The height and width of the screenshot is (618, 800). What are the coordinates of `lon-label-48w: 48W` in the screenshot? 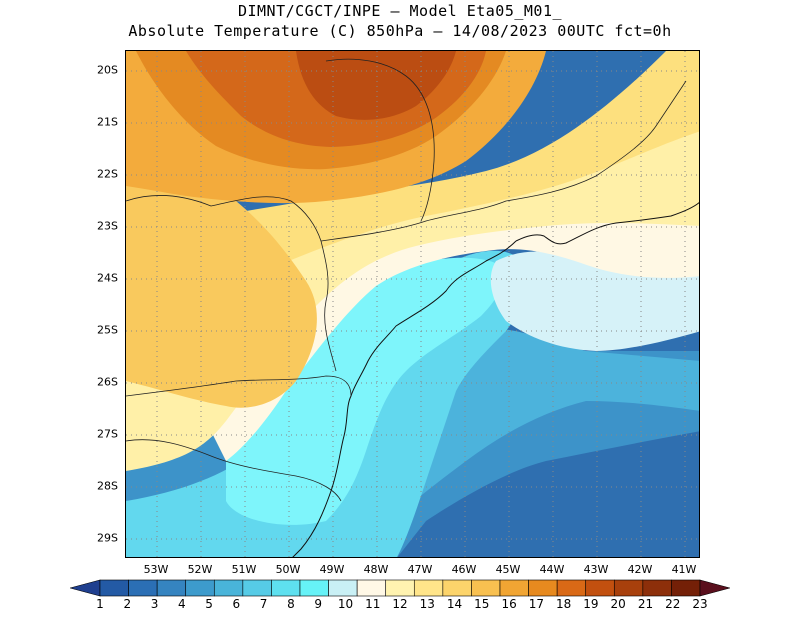 It's located at (376, 569).